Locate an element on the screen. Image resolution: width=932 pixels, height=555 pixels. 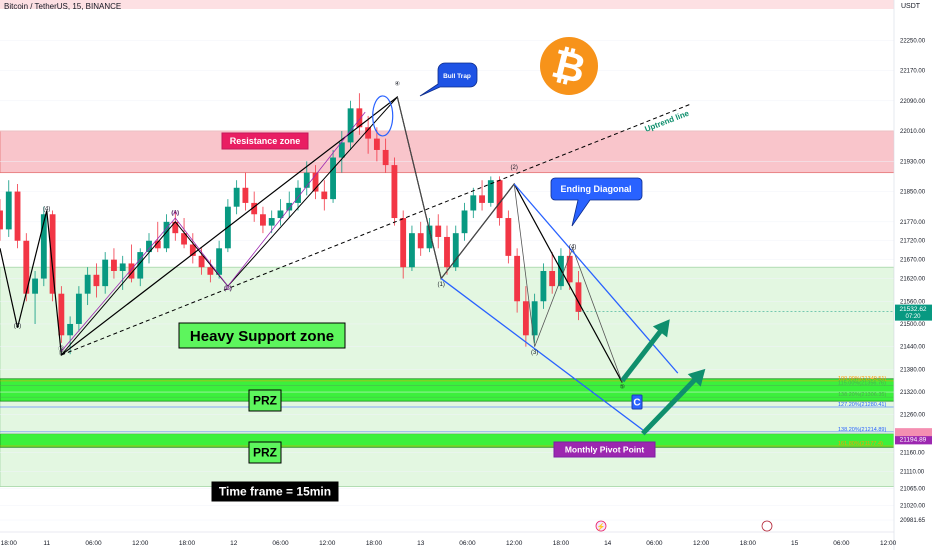
sub-waves is located at coordinates (509, 239).